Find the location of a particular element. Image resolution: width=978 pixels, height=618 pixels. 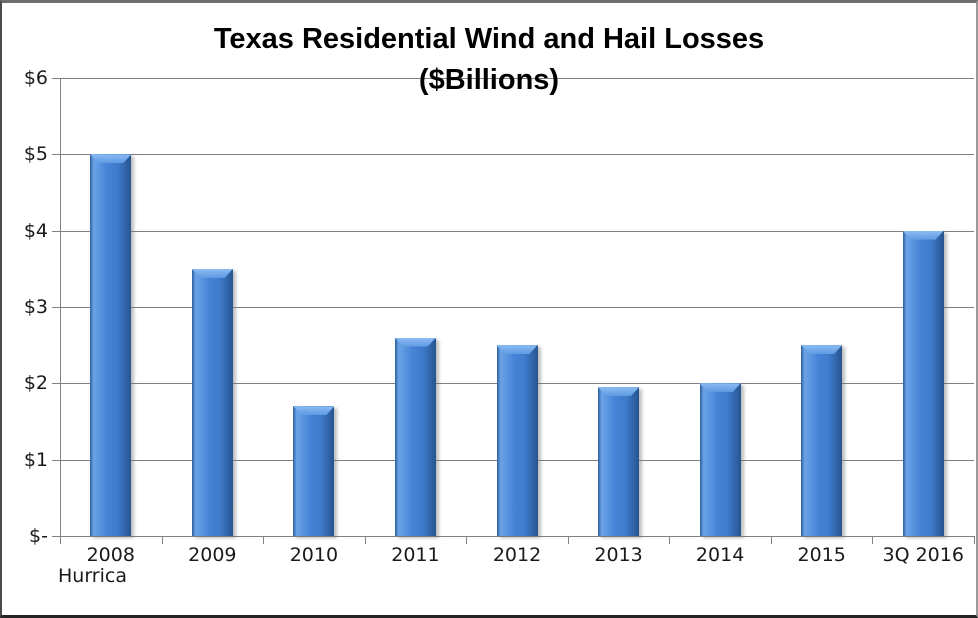

y-axis-line is located at coordinates (60, 307).